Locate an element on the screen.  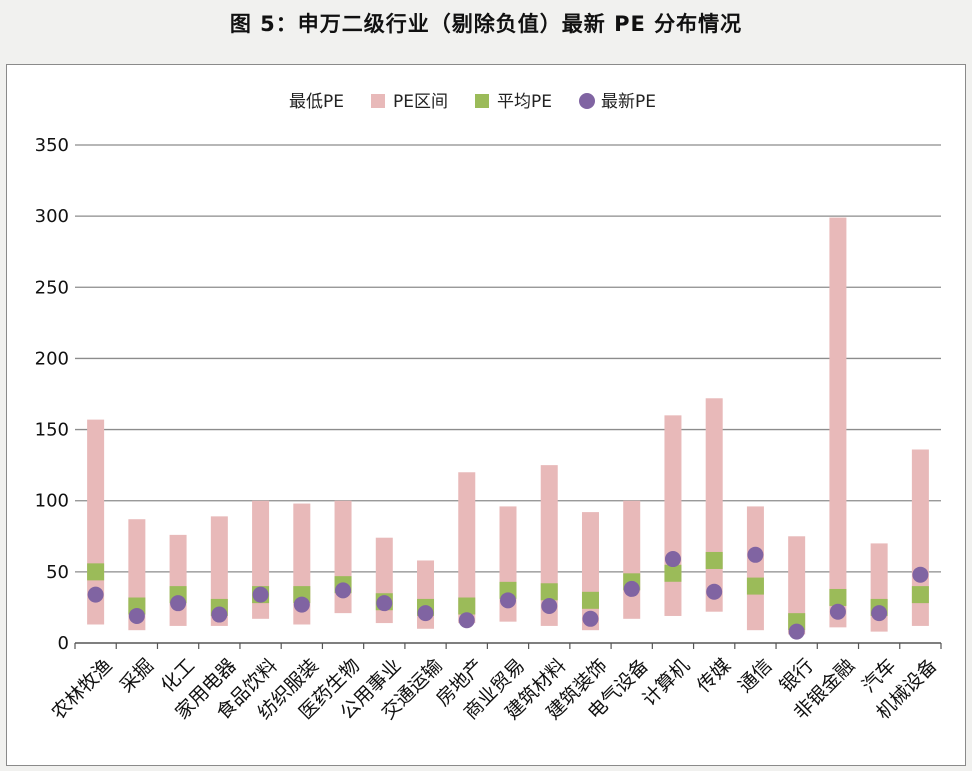
y-tick-label: 300 is located at coordinates (52, 216).